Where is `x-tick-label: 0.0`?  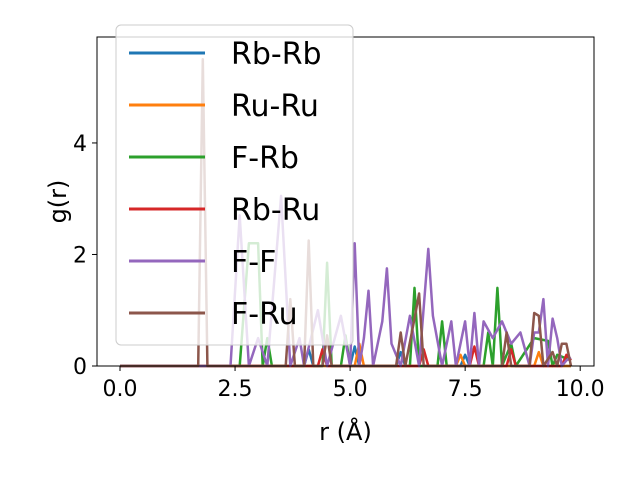
x-tick-label: 0.0 is located at coordinates (120, 389).